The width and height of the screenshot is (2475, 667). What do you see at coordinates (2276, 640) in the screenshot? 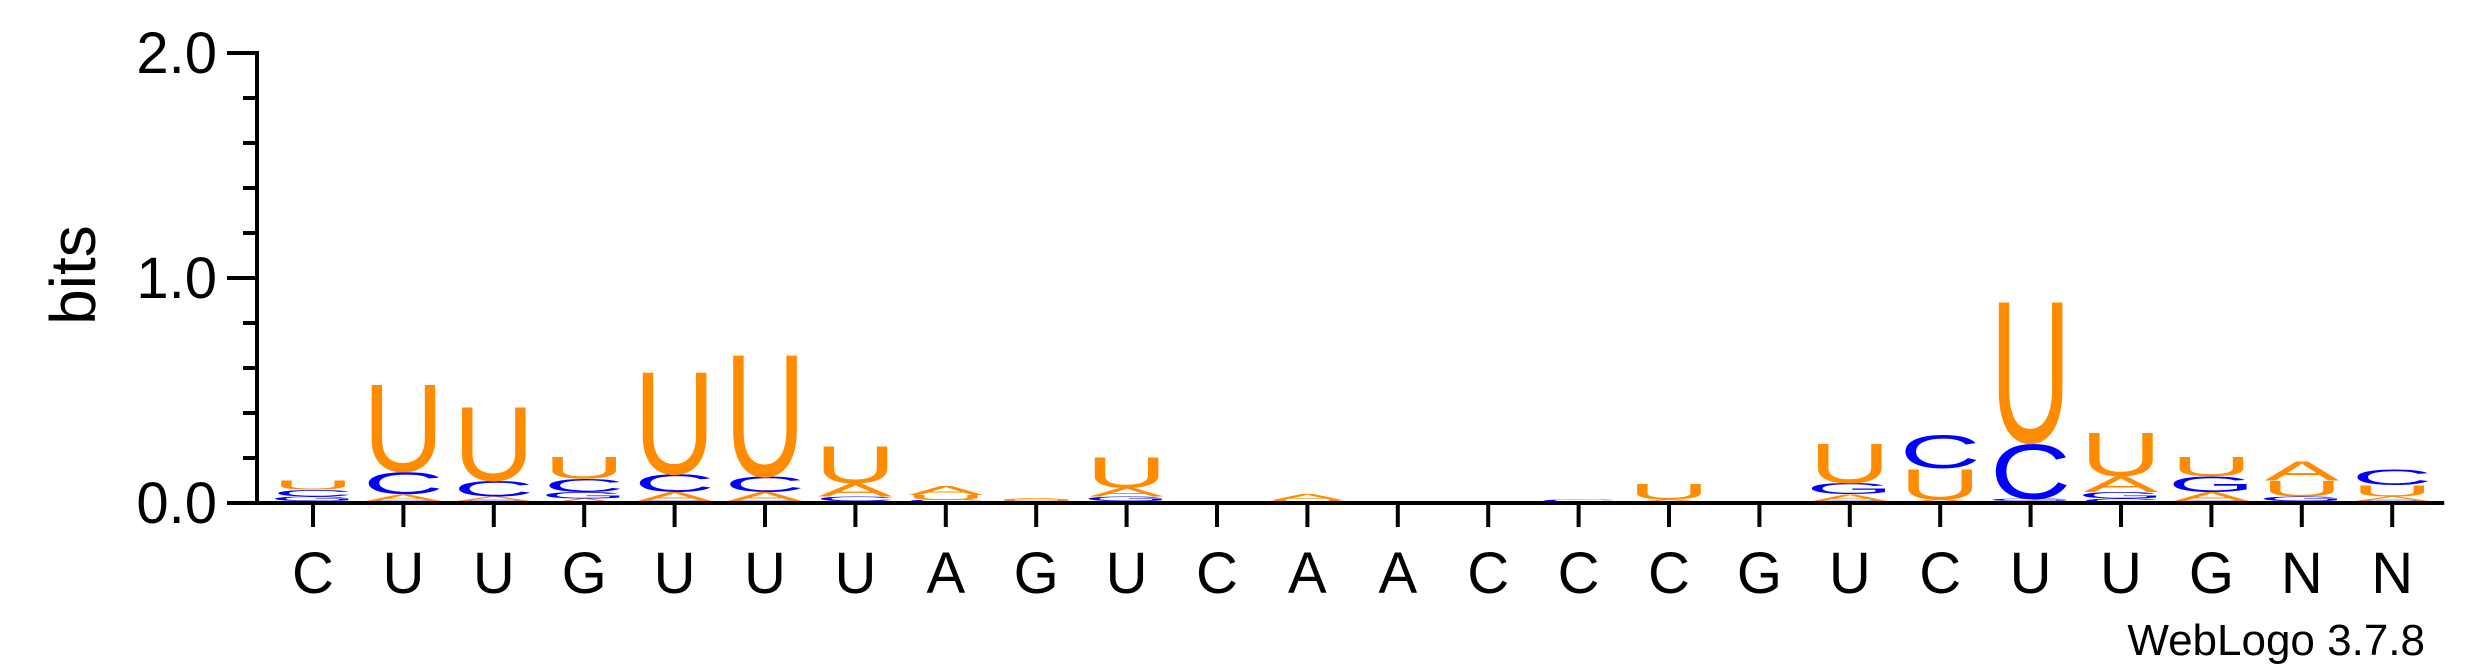
I see `weblogo-credit: WebLogo 3.7.8` at bounding box center [2276, 640].